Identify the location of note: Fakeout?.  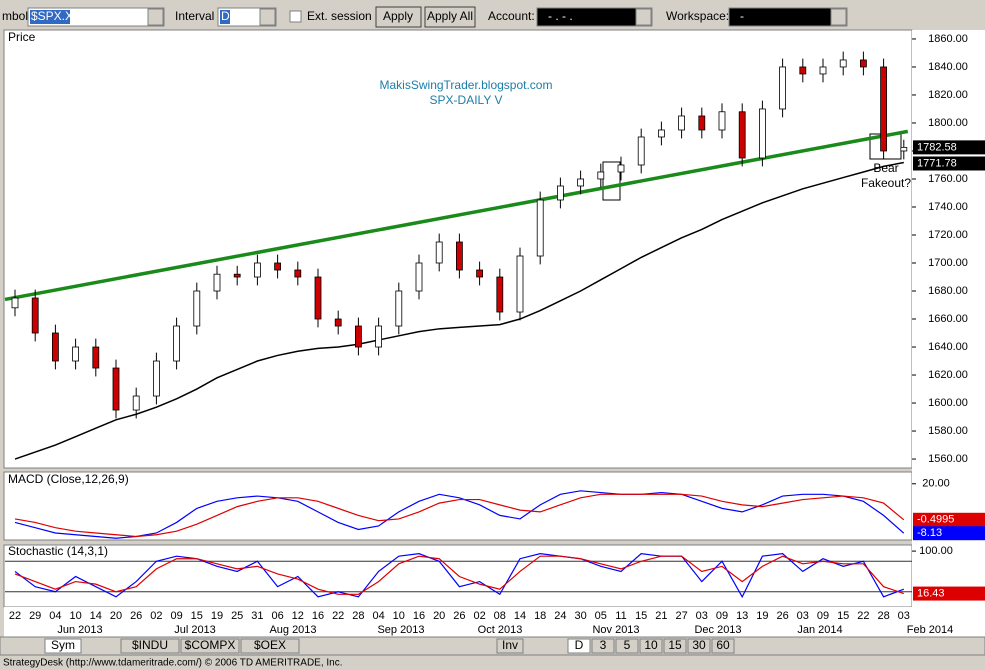
(886, 183).